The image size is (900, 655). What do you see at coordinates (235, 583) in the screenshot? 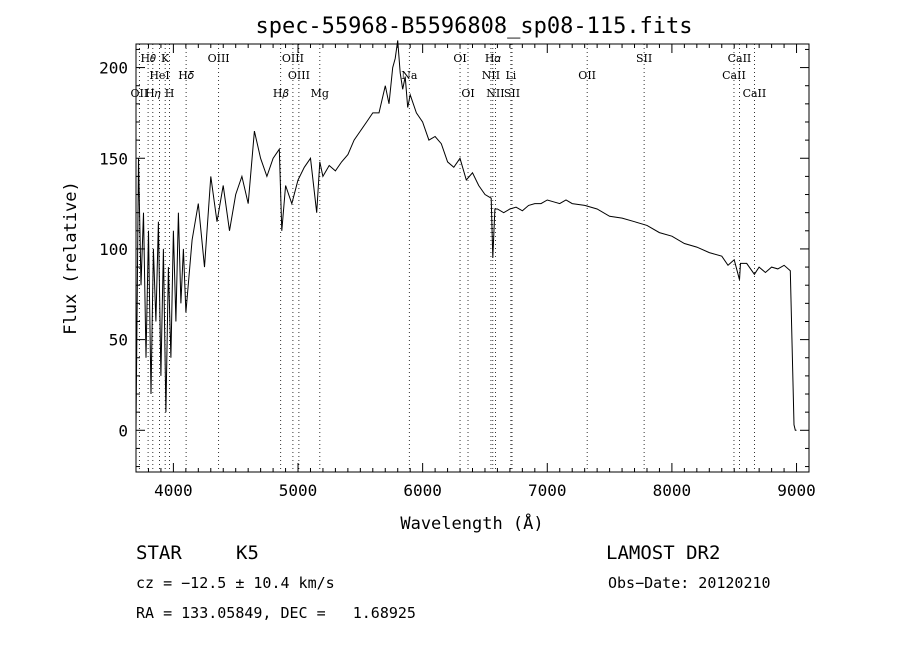
I see `redshift-velocity: cz = −12.5 ± 10.4 km/s` at bounding box center [235, 583].